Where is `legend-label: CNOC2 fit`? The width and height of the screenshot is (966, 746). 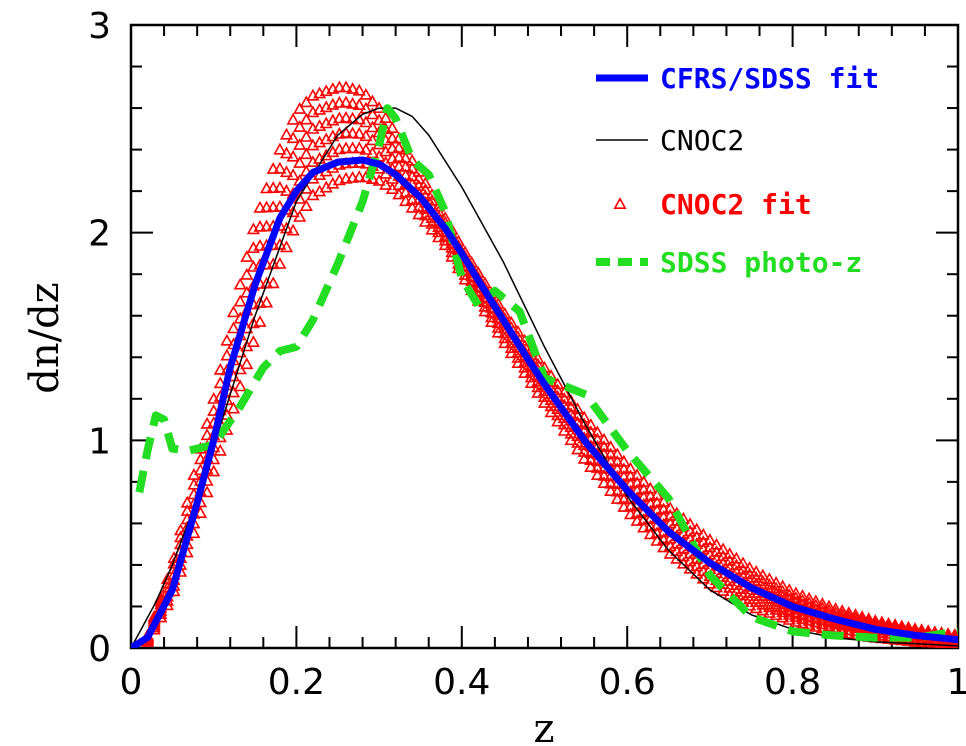
legend-label: CNOC2 fit is located at coordinates (736, 204).